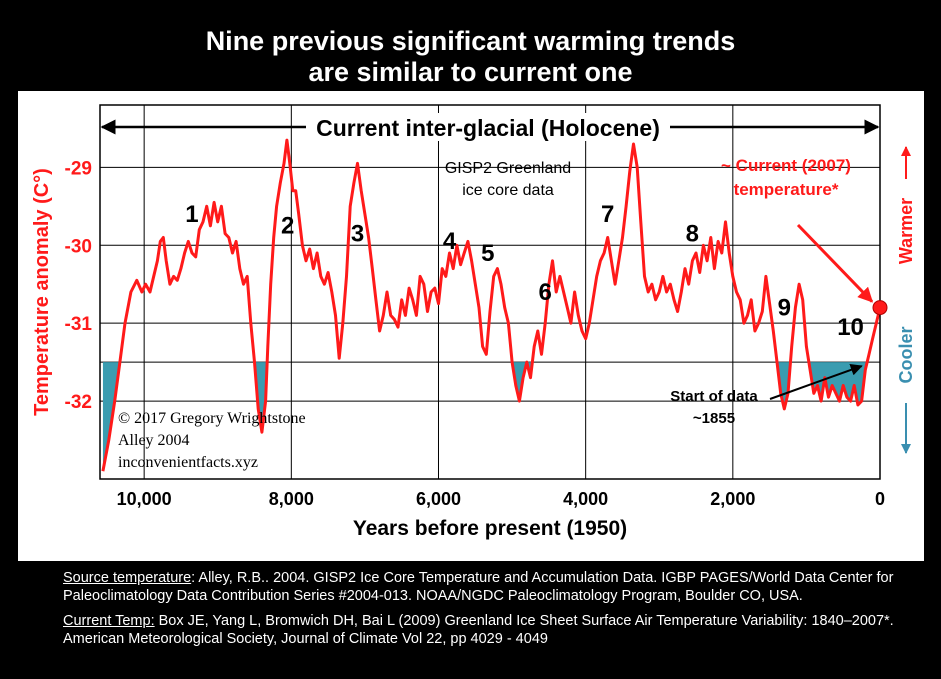 This screenshot has height=679, width=941. What do you see at coordinates (78, 168) in the screenshot?
I see `y-tick-label: -29` at bounding box center [78, 168].